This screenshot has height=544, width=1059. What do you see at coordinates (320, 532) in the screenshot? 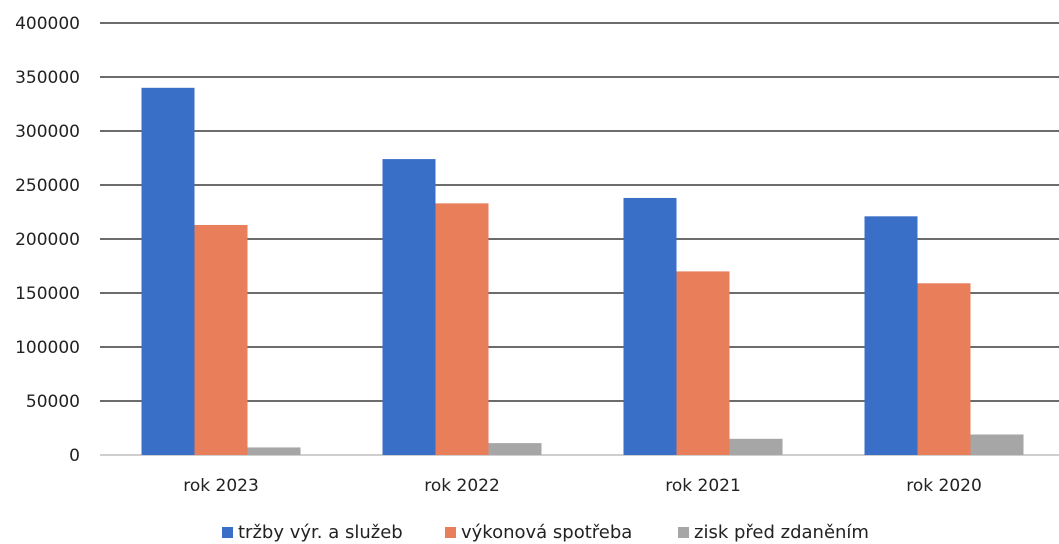
I see `legend-label: tržby výr. a služeb` at bounding box center [320, 532].